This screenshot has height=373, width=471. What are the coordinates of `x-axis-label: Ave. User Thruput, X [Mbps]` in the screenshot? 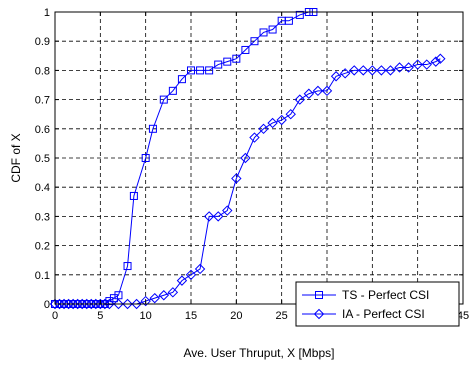 It's located at (259, 353).